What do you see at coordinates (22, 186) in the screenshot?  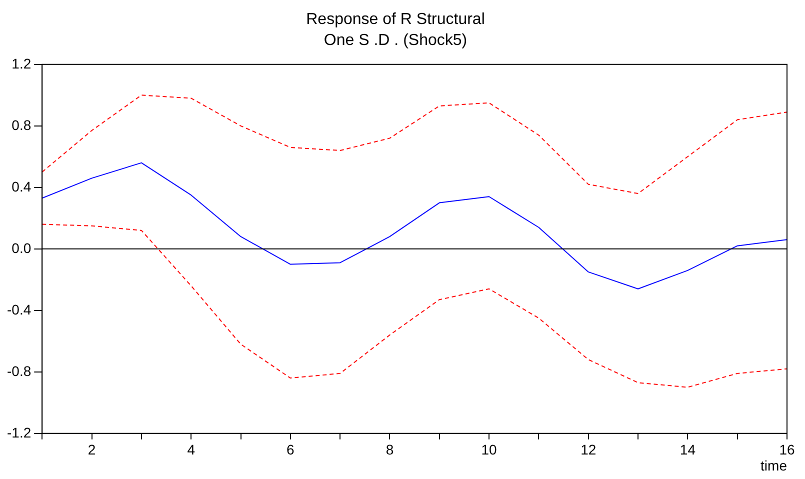 I see `y-tick-label: 0.4` at bounding box center [22, 186].